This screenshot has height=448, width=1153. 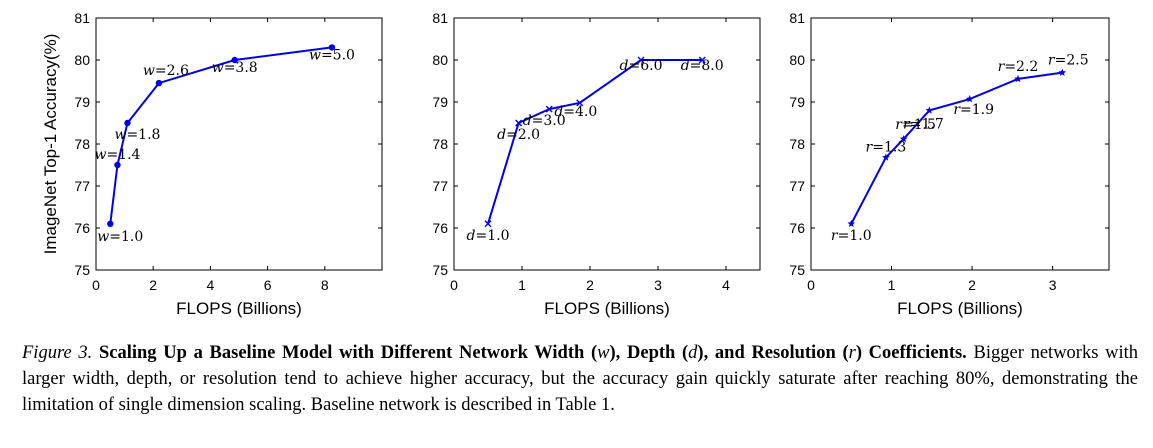 I want to click on data-label: d=2.0, so click(x=518, y=135).